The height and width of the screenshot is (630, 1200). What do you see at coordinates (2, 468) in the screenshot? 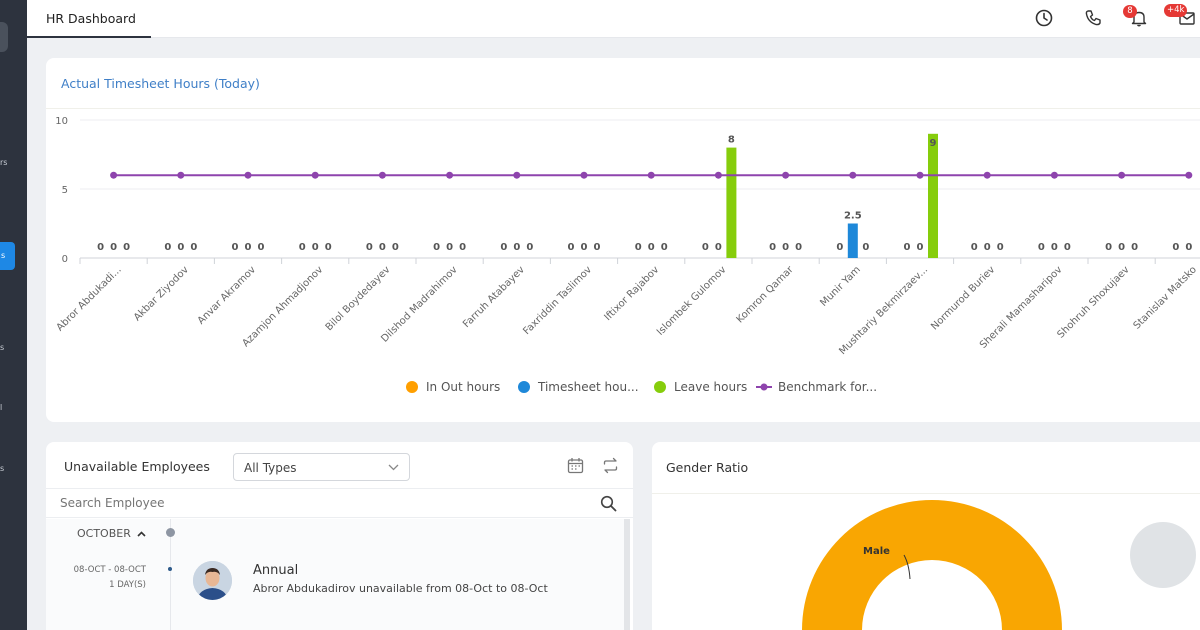
I see `sidebar-item-5: s` at bounding box center [2, 468].